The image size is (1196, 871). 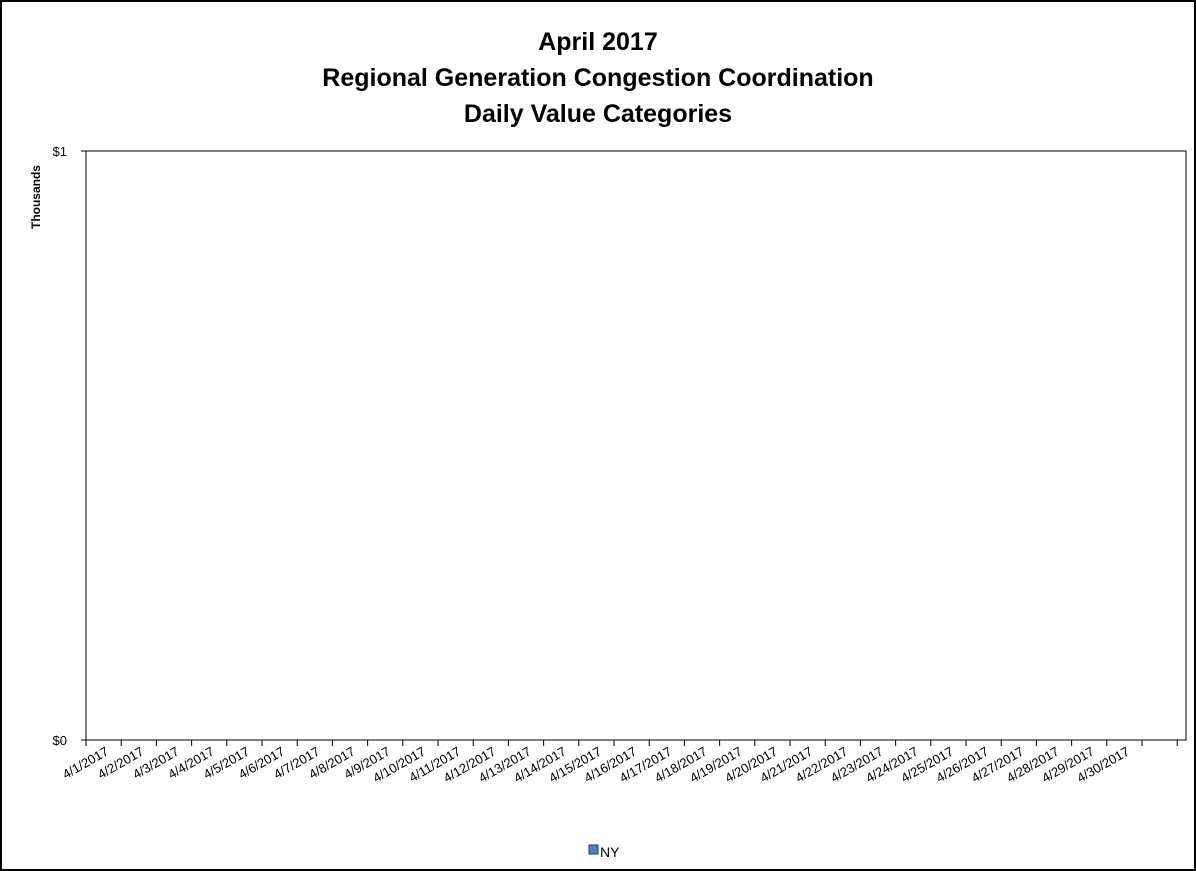 What do you see at coordinates (60, 740) in the screenshot?
I see `y-tick-label: $0` at bounding box center [60, 740].